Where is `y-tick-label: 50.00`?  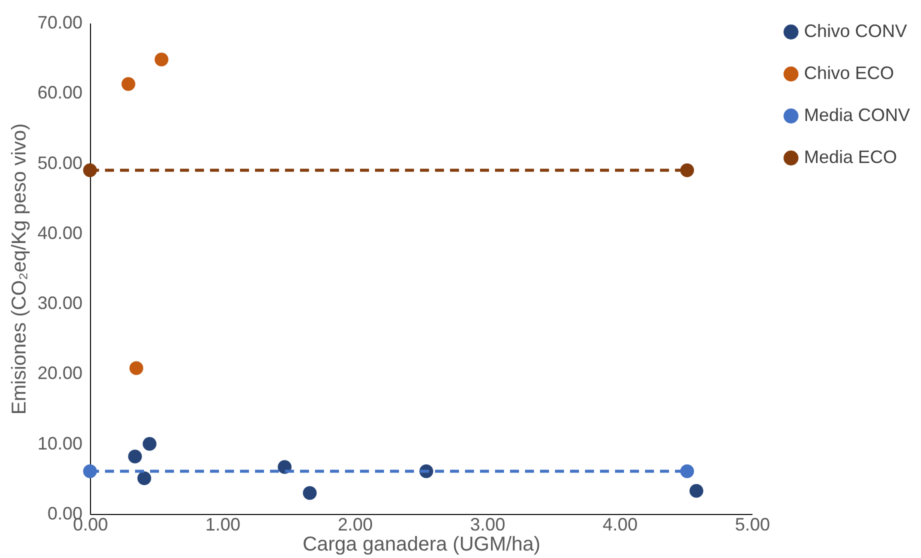
y-tick-label: 50.00 is located at coordinates (59, 162).